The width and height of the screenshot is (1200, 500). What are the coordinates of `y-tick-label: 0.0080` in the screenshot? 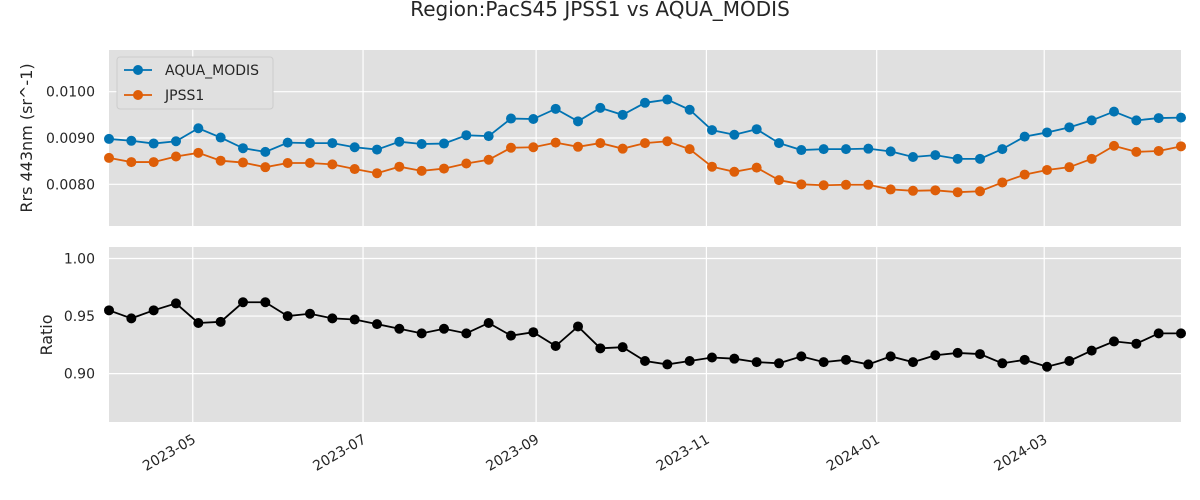 It's located at (70, 185).